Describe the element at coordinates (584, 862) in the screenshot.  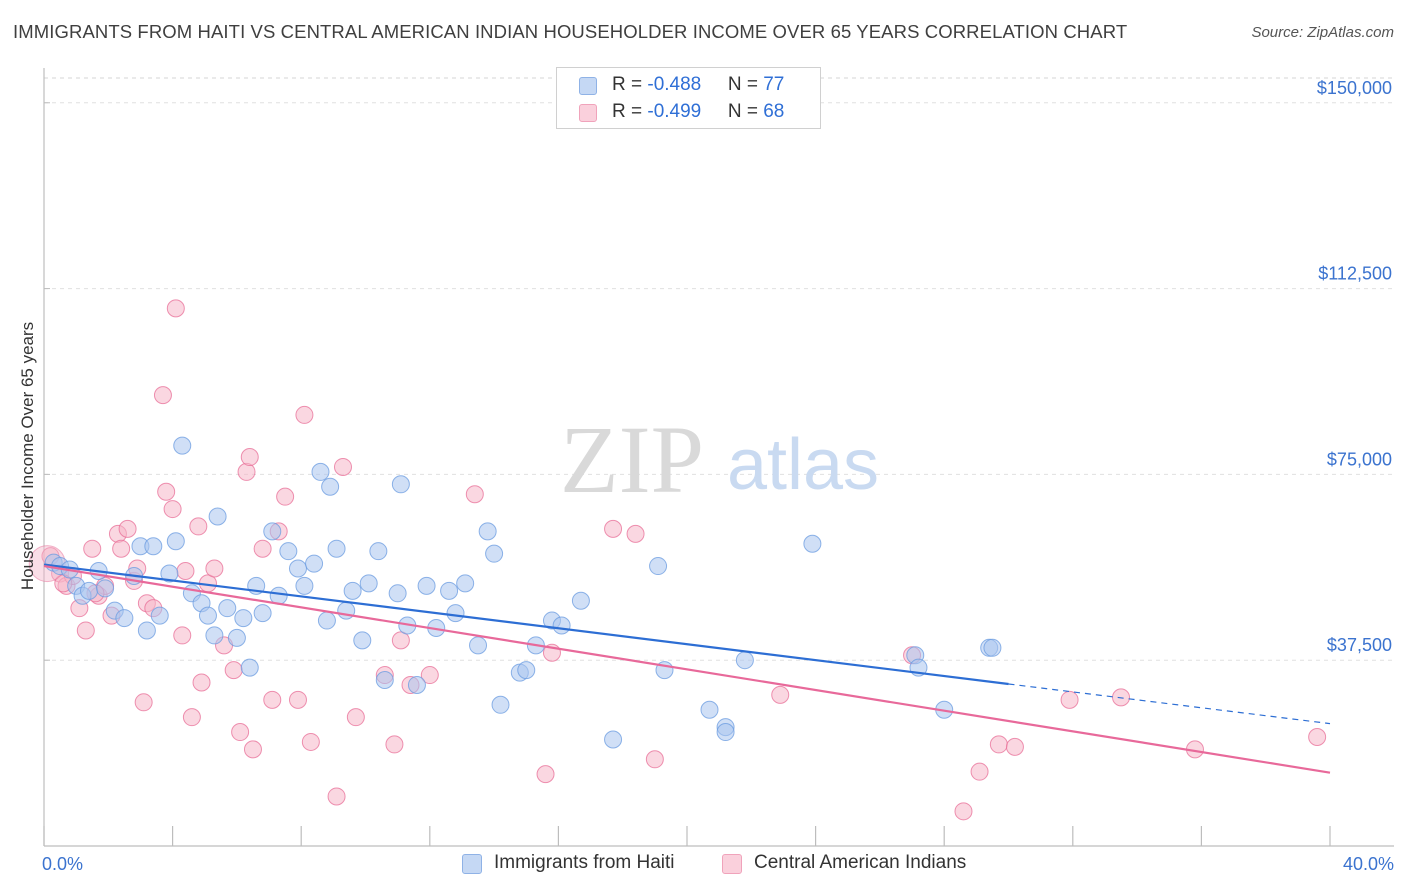
I see `legend-label-haiti: Immigrants from Haiti` at that location.